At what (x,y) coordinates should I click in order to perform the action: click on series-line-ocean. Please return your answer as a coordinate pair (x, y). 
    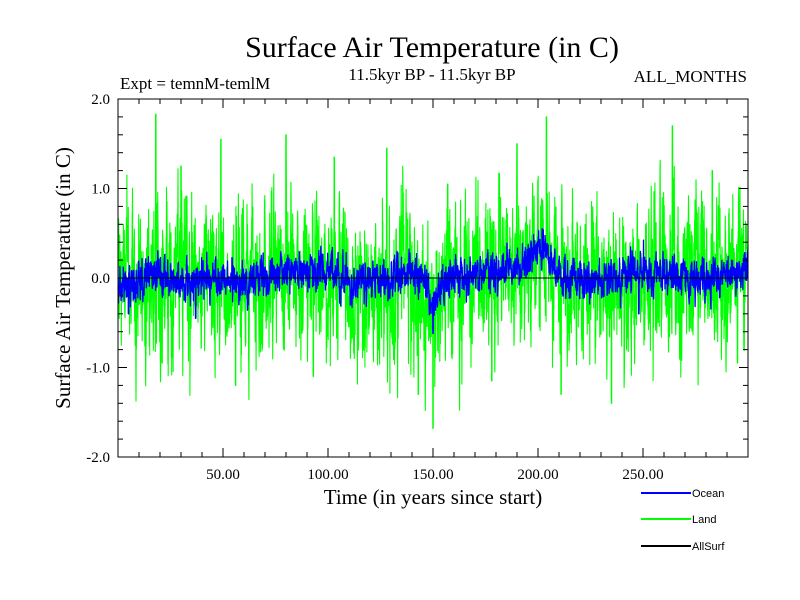
    Looking at the image, I should click on (433, 281).